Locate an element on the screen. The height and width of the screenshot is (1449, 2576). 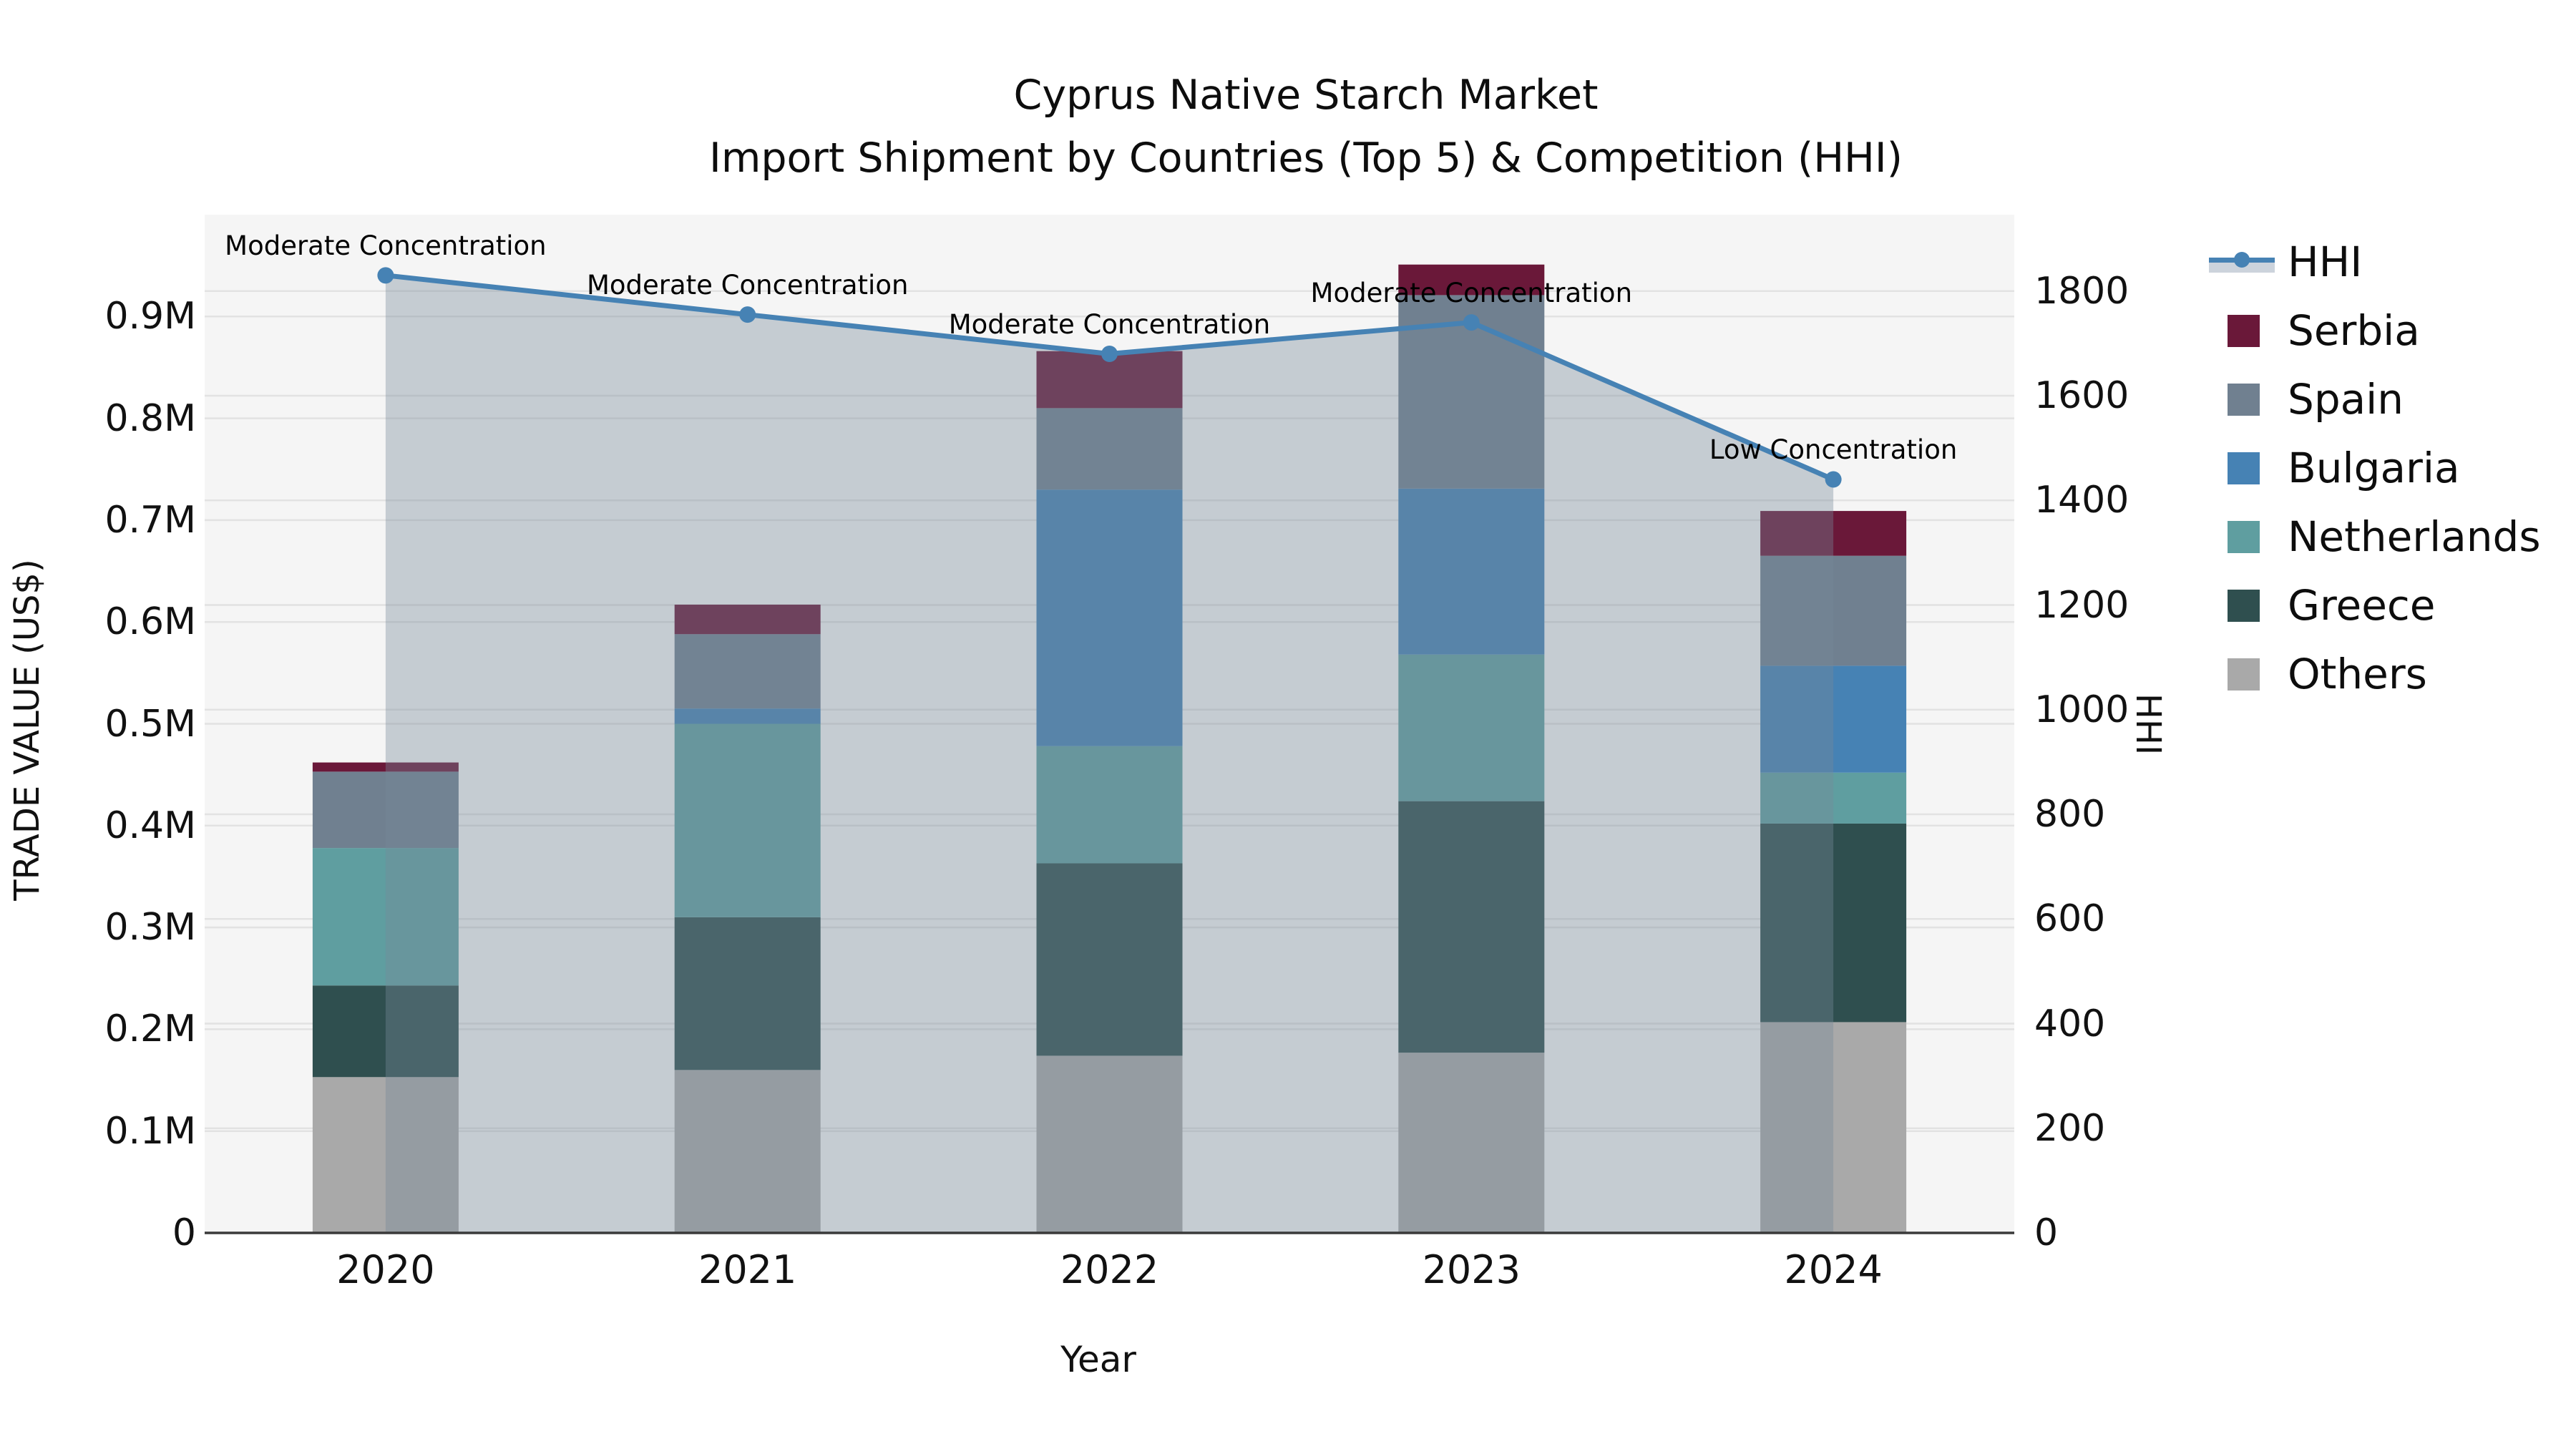
legend-label: Others is located at coordinates (2357, 674).